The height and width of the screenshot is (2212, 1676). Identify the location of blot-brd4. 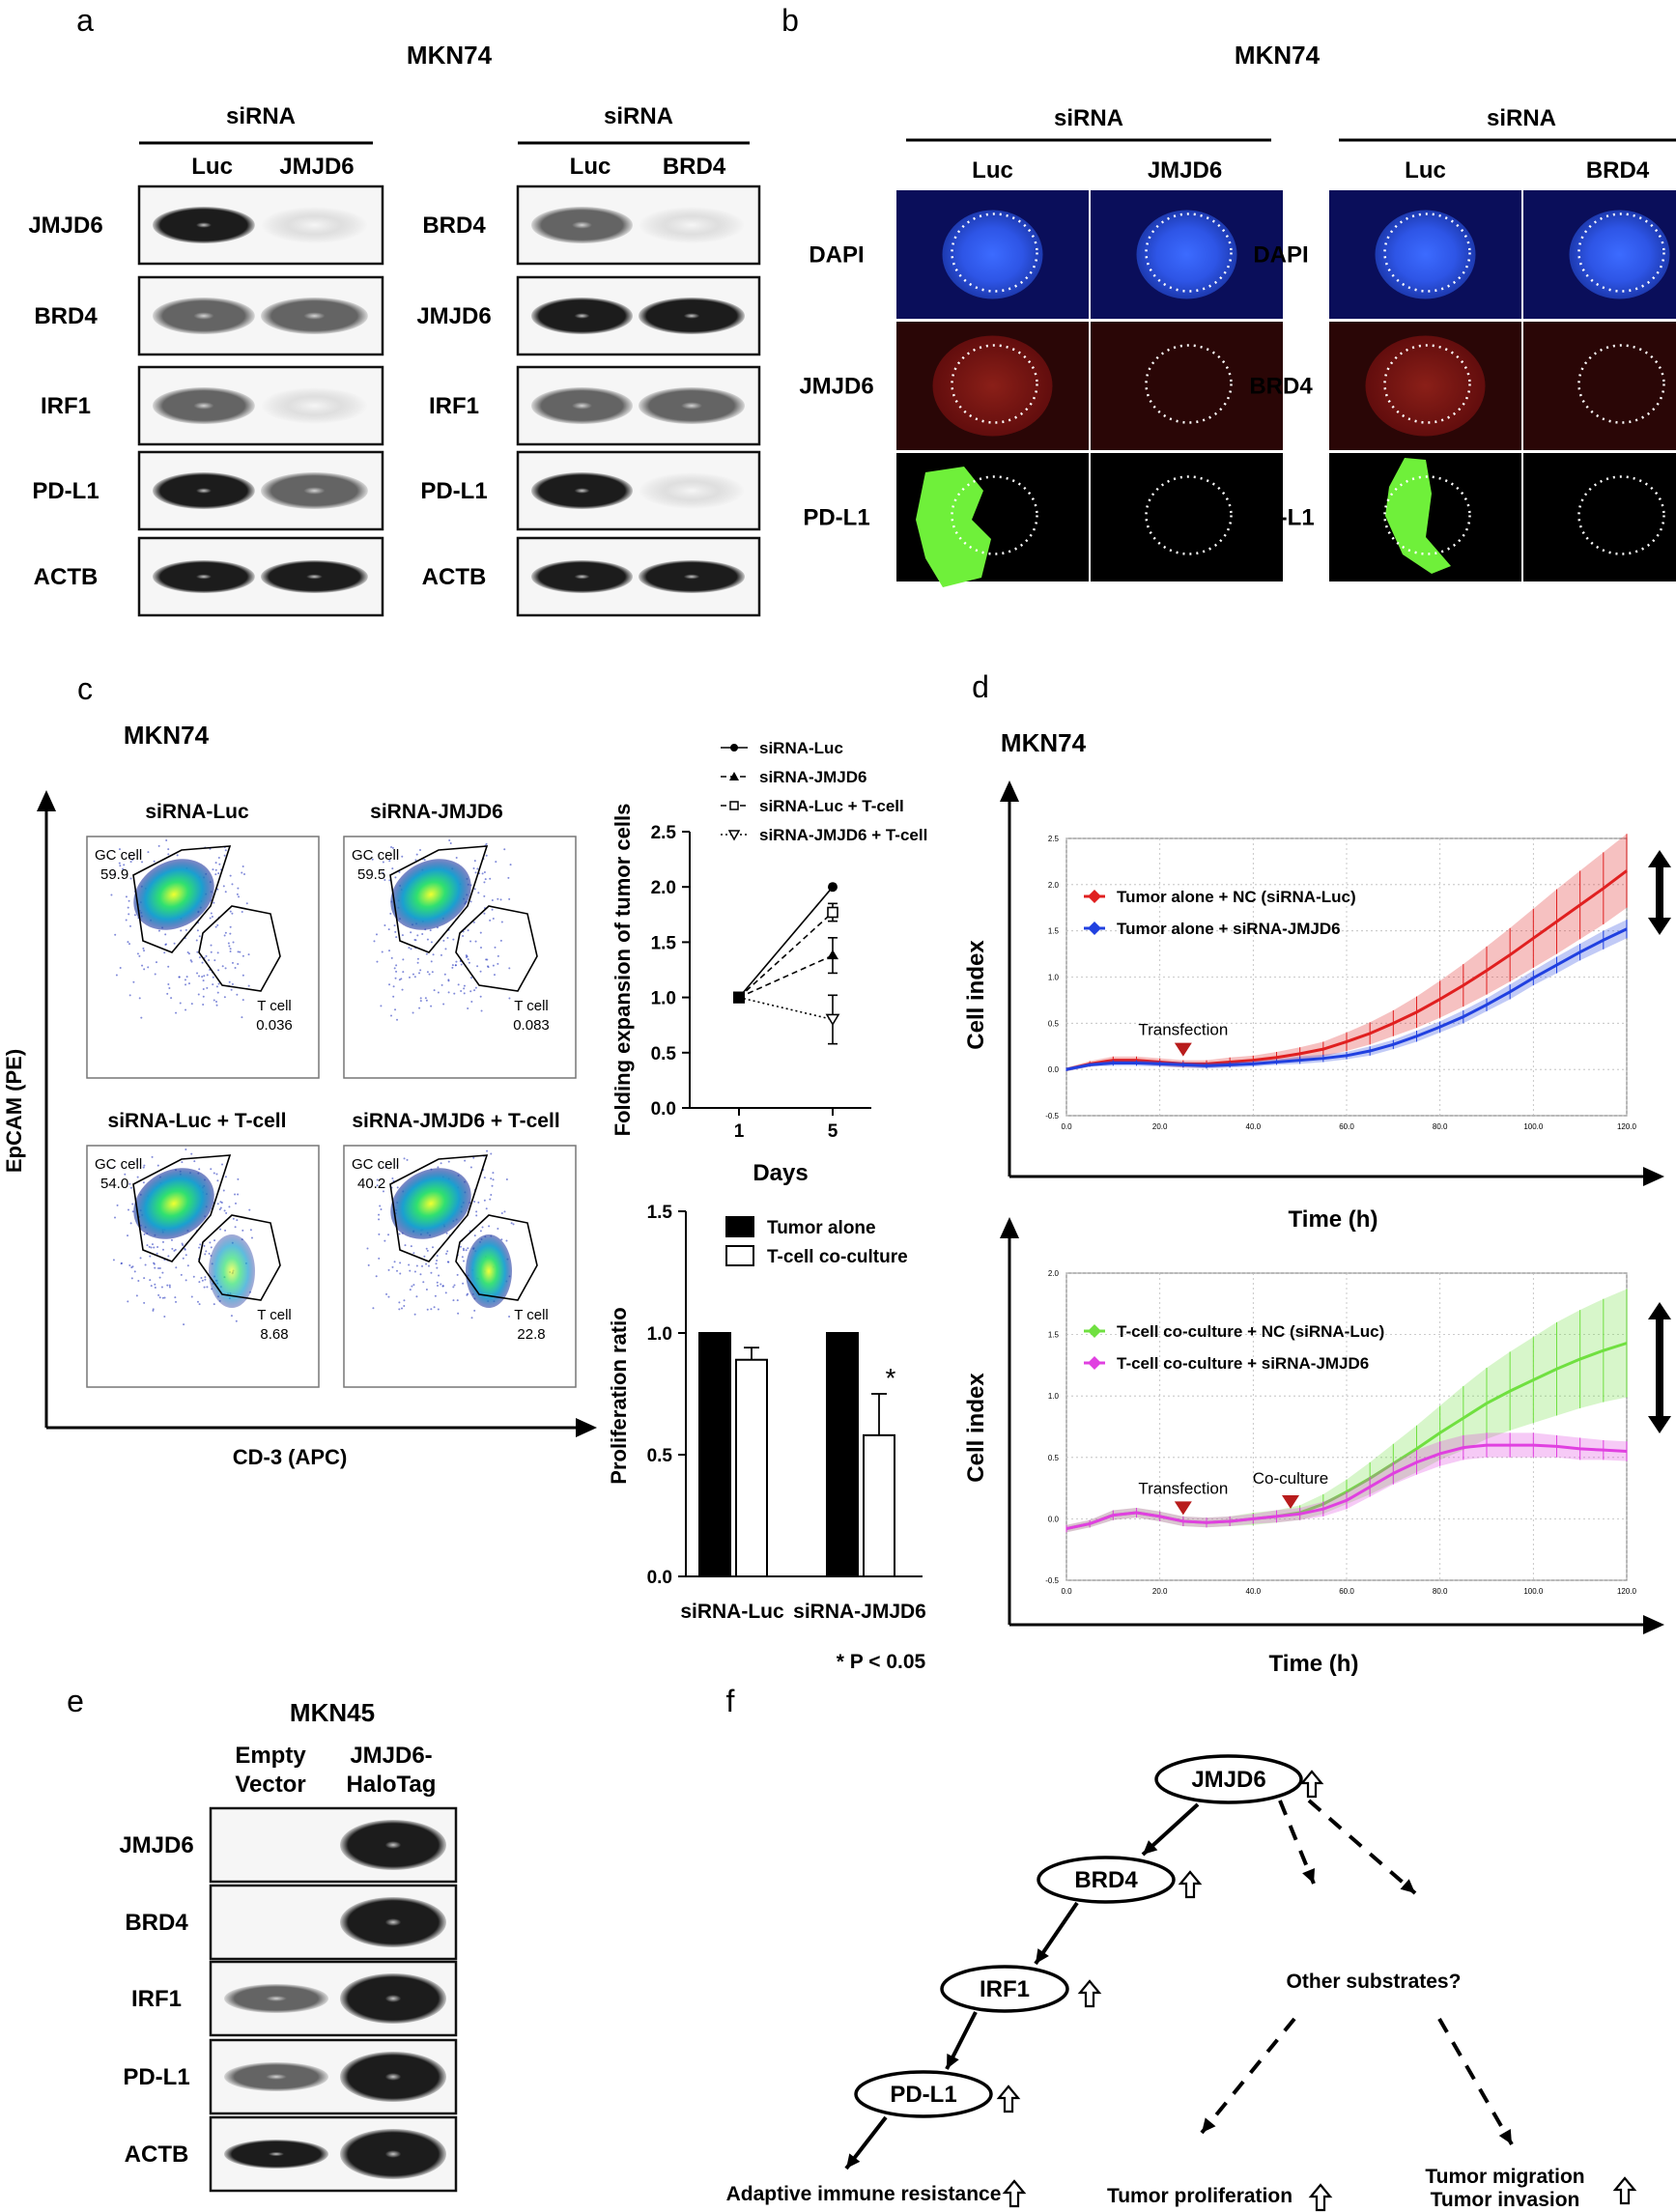
(333, 1923).